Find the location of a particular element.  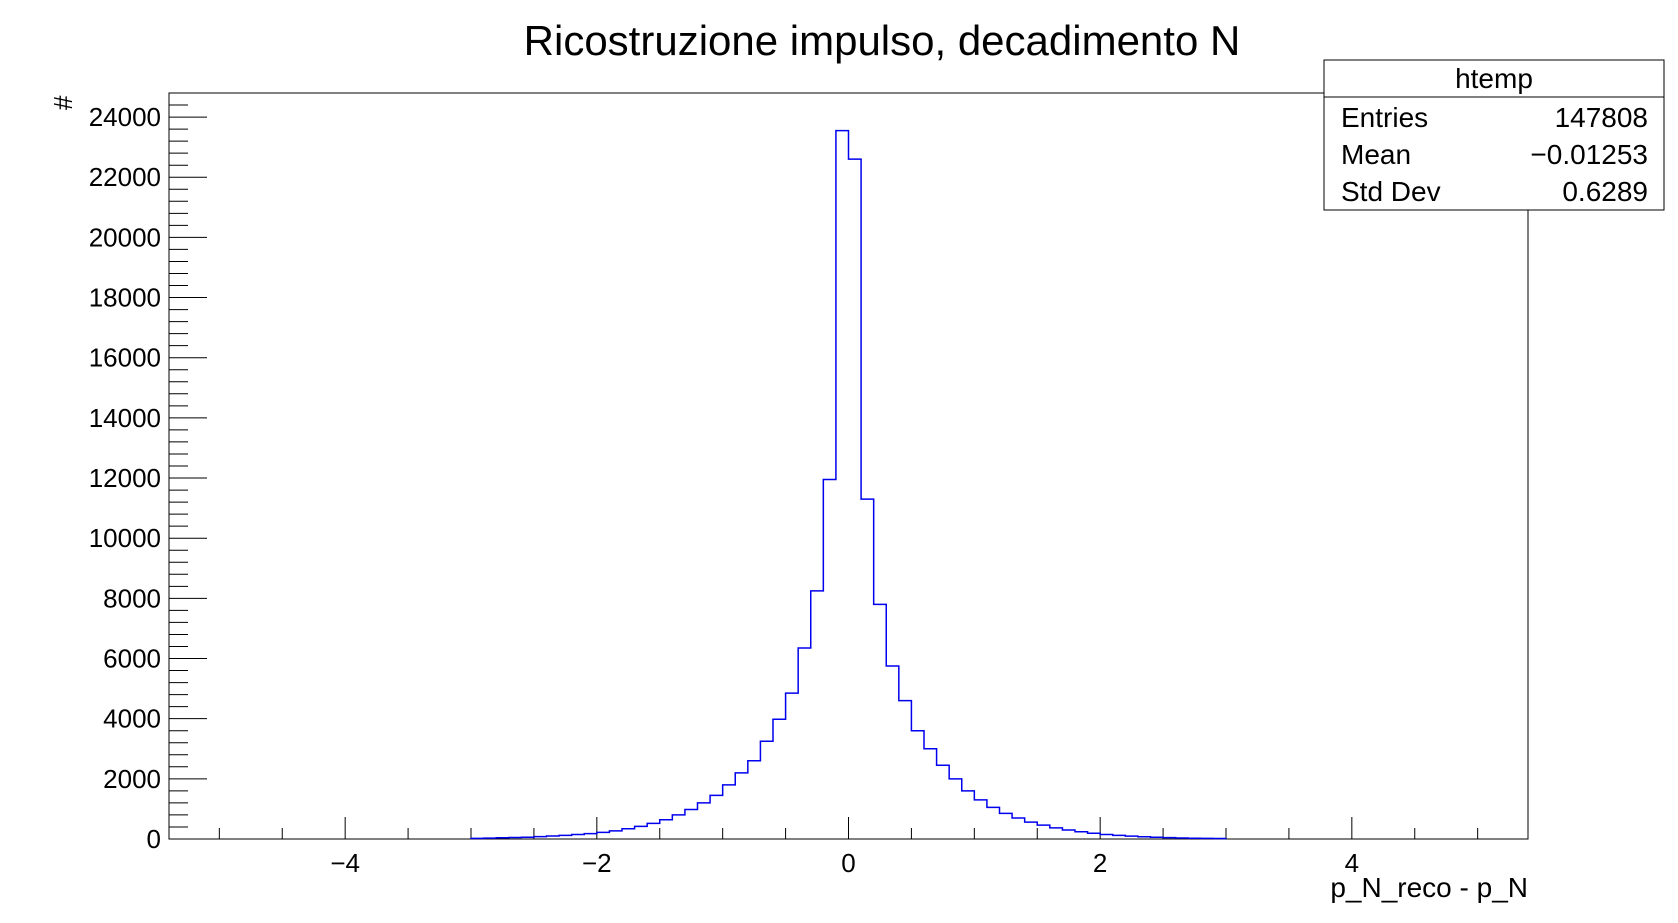

y-tick-label: 12000 is located at coordinates (125, 478).